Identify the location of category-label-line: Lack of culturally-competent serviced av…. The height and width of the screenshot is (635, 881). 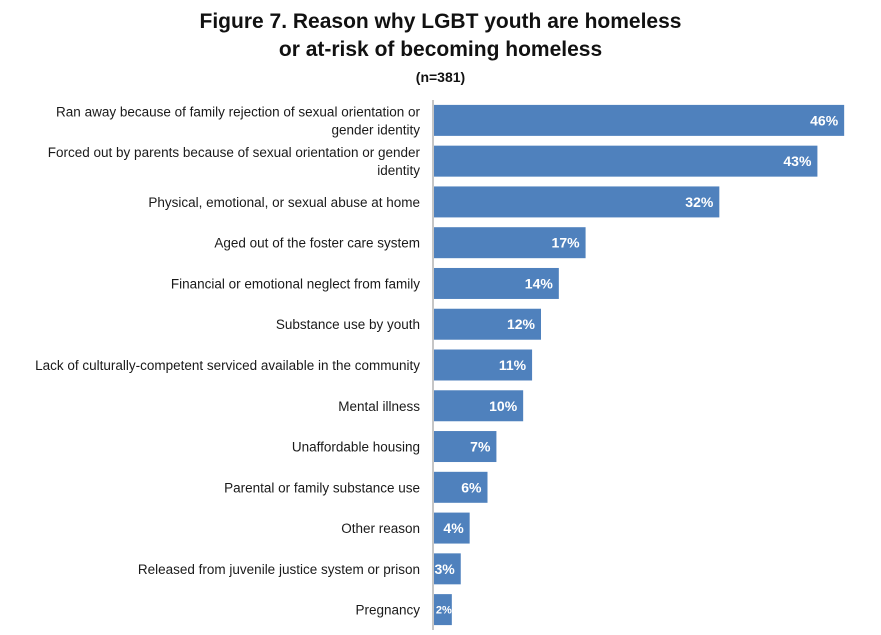
(227, 365).